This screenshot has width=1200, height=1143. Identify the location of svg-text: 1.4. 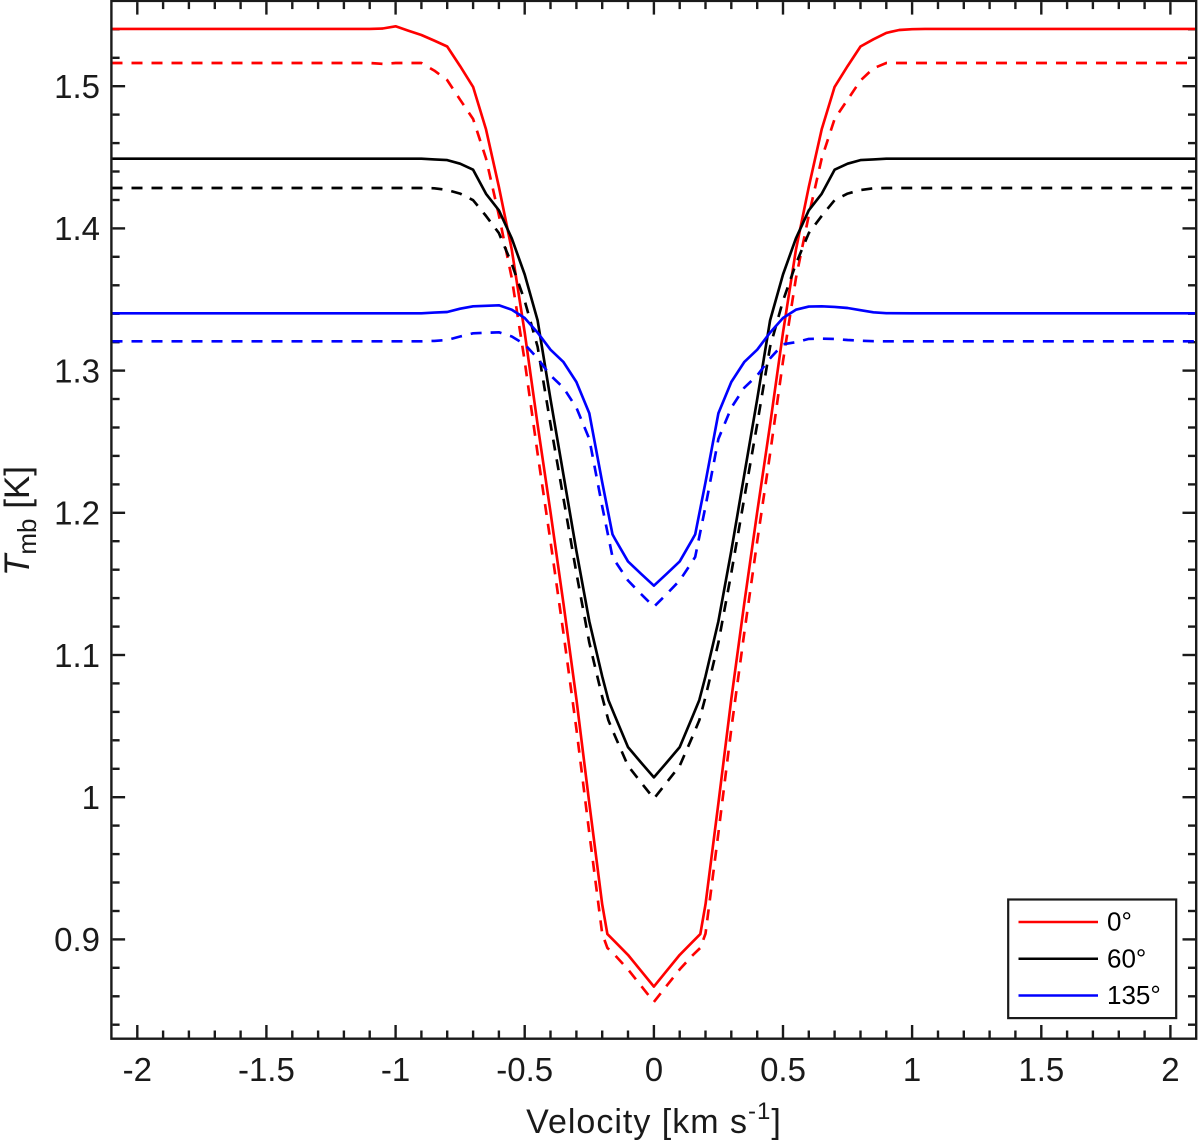
(77, 228).